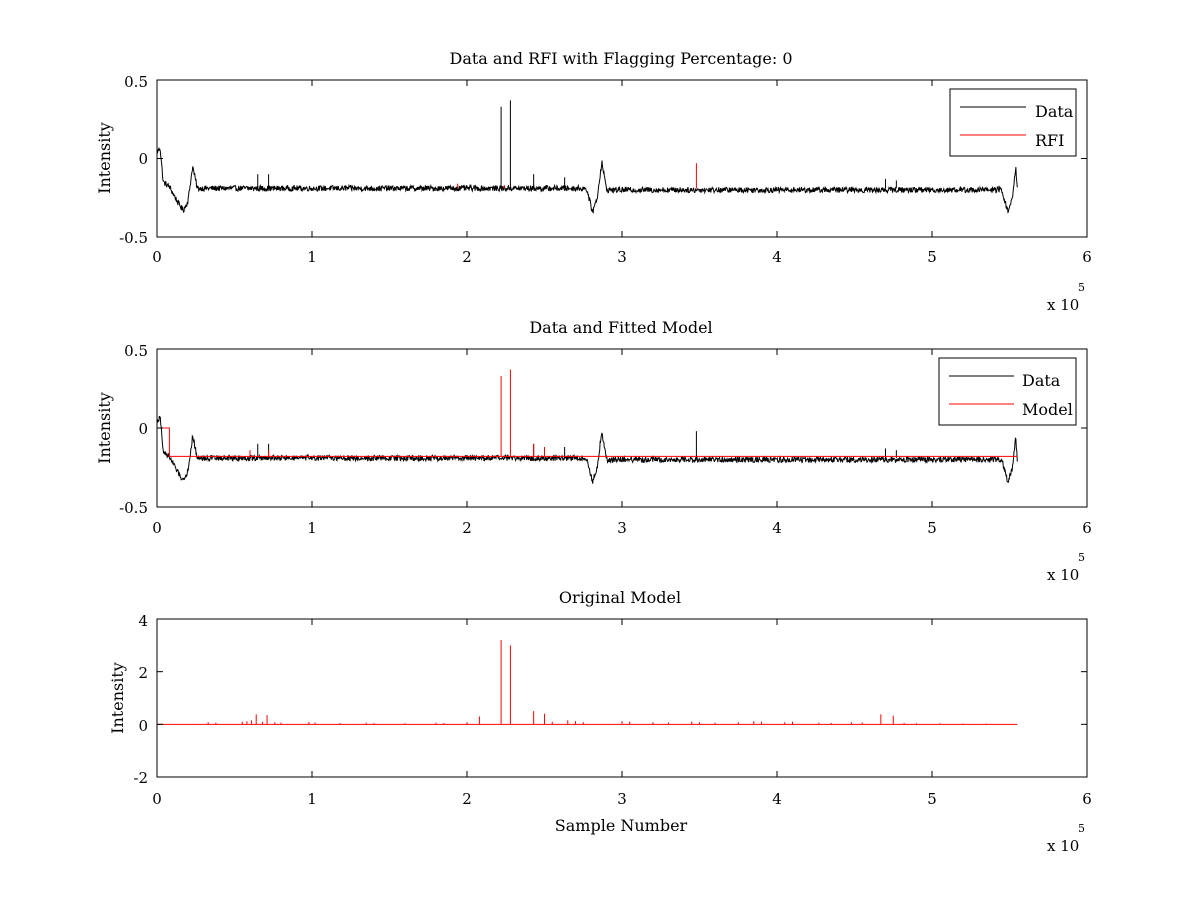  I want to click on panel-2-ticks, so click(622, 428).